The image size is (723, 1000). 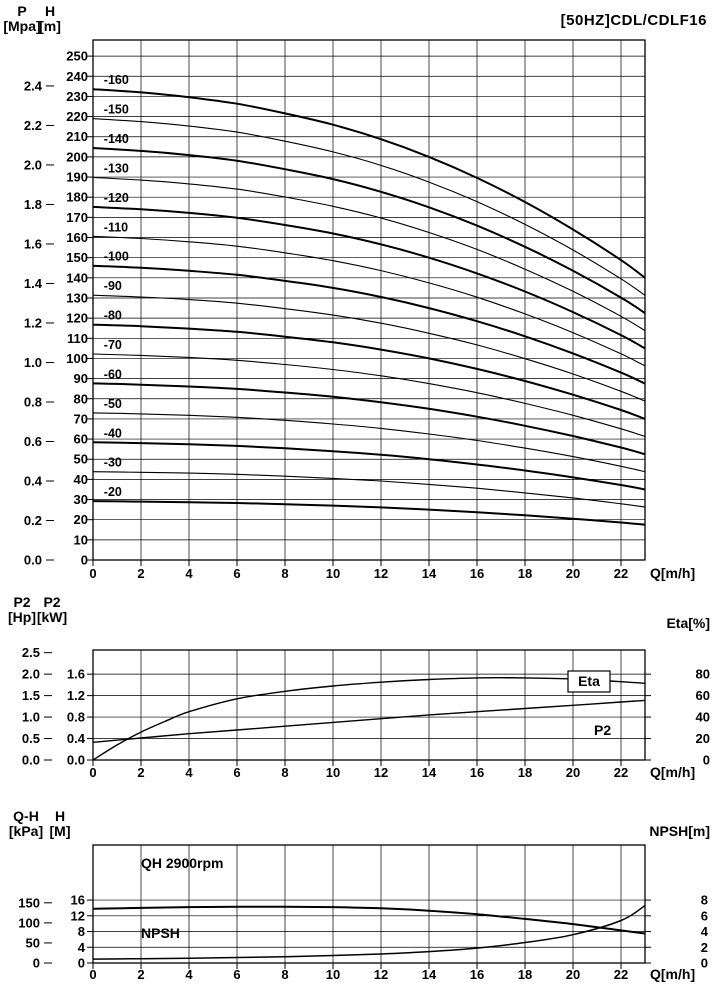 What do you see at coordinates (116, 198) in the screenshot?
I see `curve-label--120: -120` at bounding box center [116, 198].